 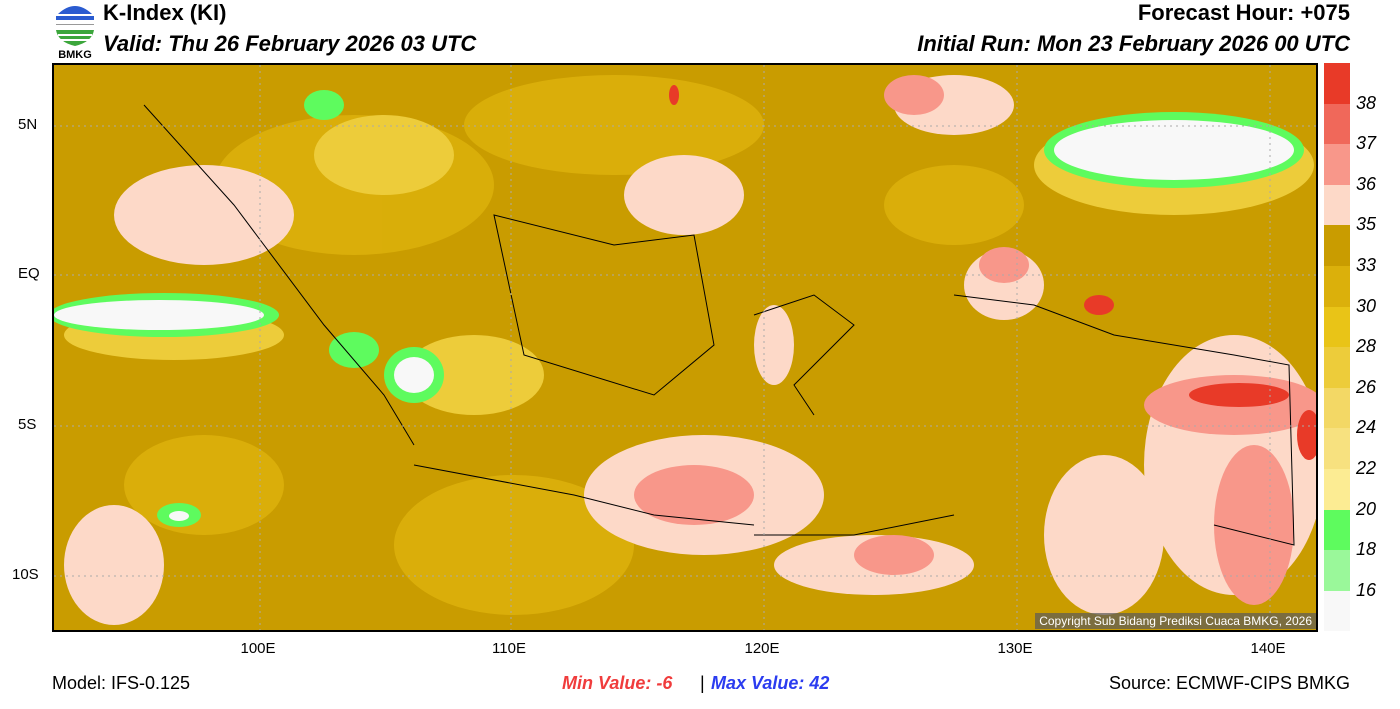 I want to click on svg-text: BMKG, so click(x=75, y=54).